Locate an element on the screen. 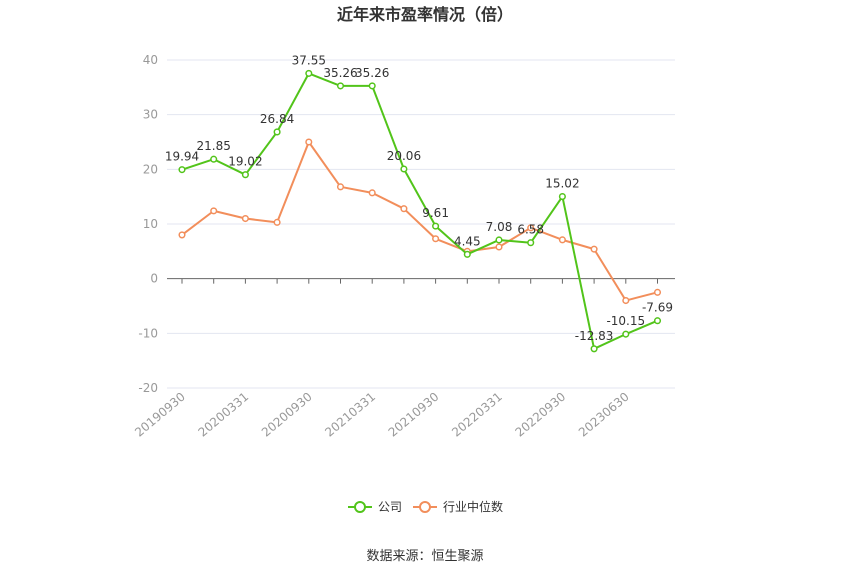 This screenshot has width=850, height=575. data-label: 19.02 is located at coordinates (245, 162).